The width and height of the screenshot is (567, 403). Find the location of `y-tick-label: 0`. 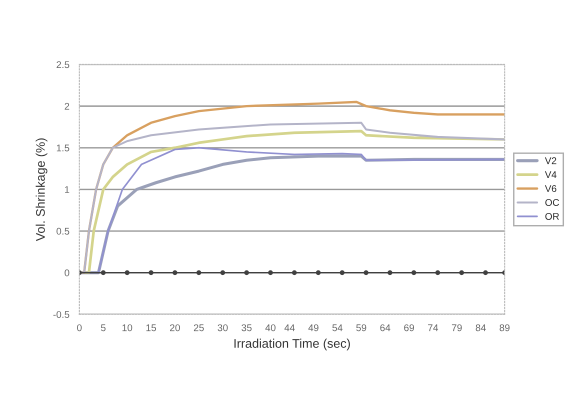

y-tick-label: 0 is located at coordinates (67, 272).